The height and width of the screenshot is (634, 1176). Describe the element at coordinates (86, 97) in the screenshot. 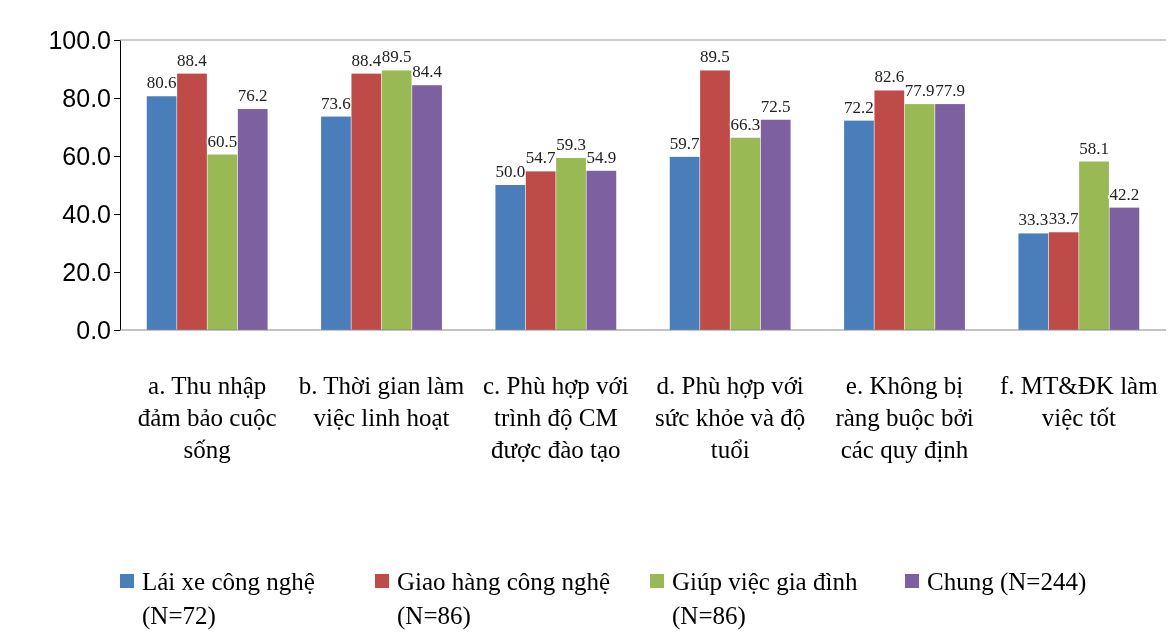

I see `y-tick-label: 80.0` at that location.